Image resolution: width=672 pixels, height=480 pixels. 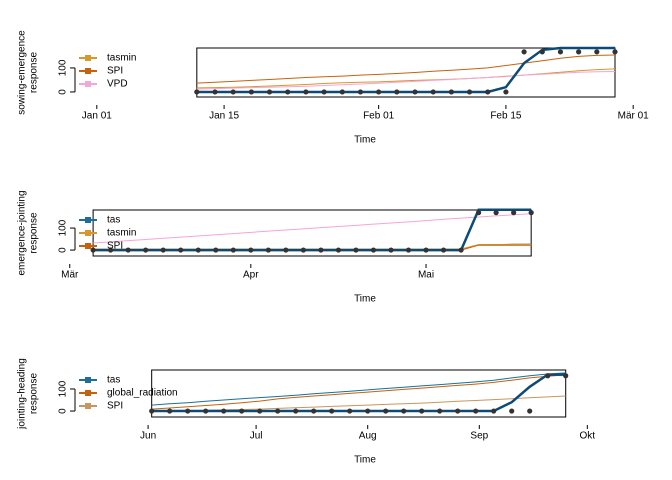 What do you see at coordinates (22, 394) in the screenshot?
I see `y-axis-label: jointing-heading` at bounding box center [22, 394].